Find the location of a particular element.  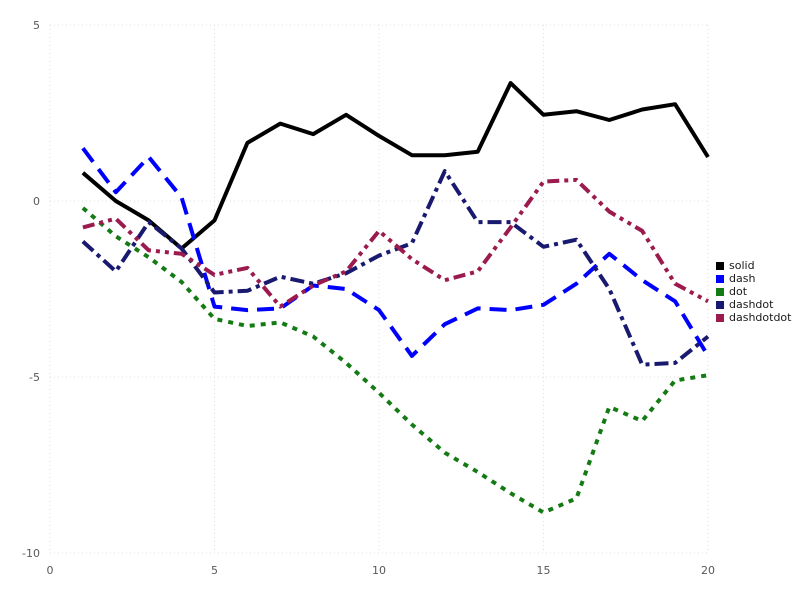

legend-item-dot: dot is located at coordinates (753, 291).